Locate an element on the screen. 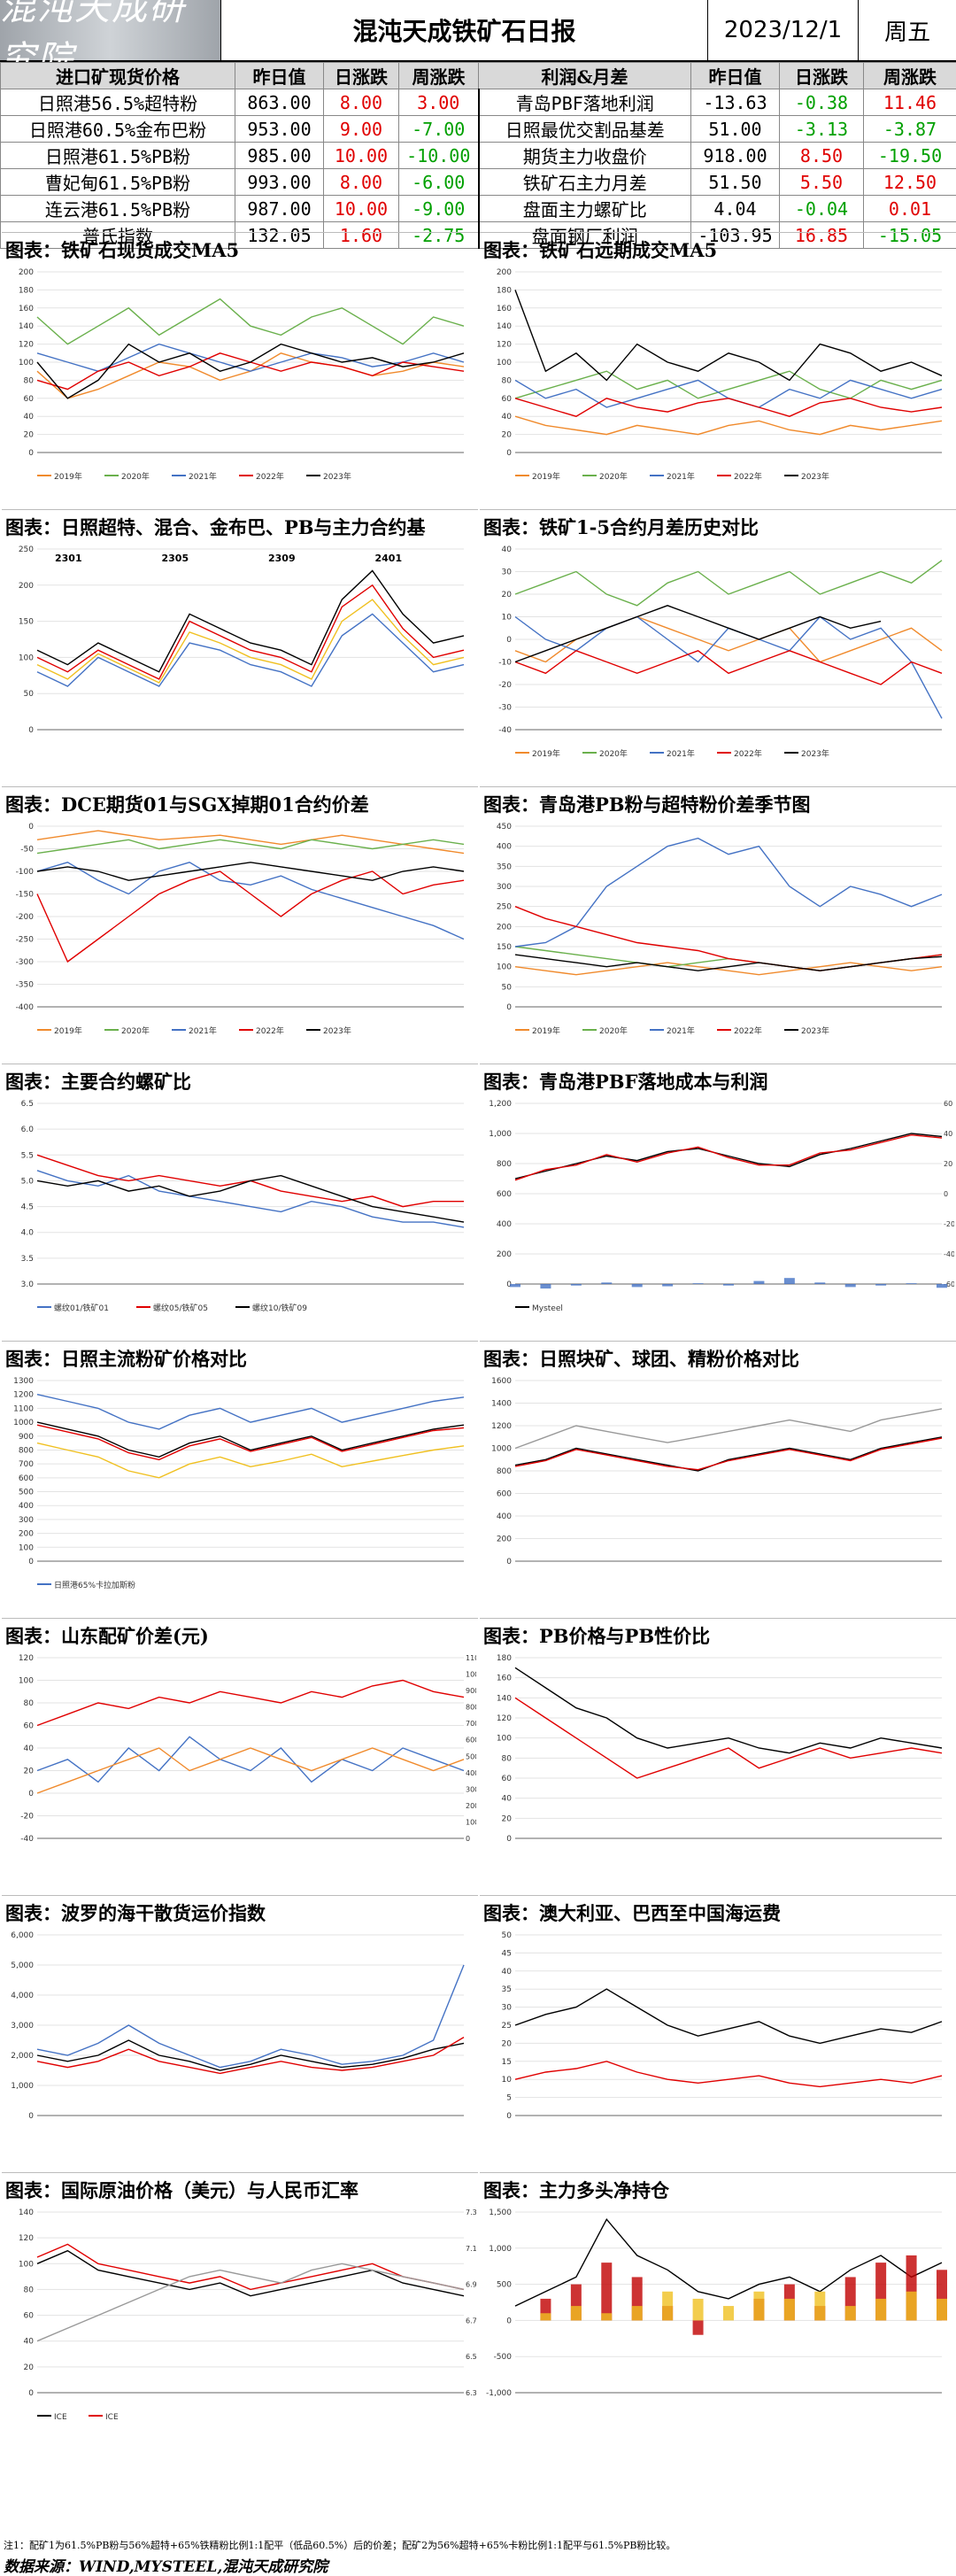 The image size is (956, 2576). y-tick-label: 150 is located at coordinates (26, 622).